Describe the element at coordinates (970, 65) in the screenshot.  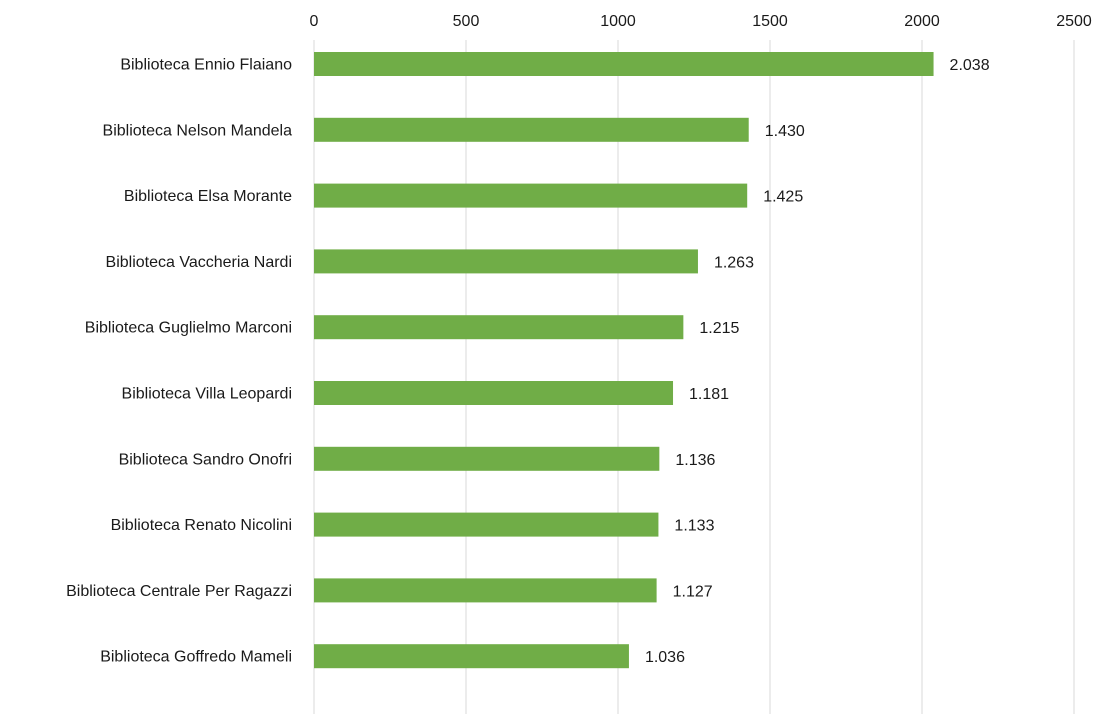
I see `data-label-1: 2.038` at that location.